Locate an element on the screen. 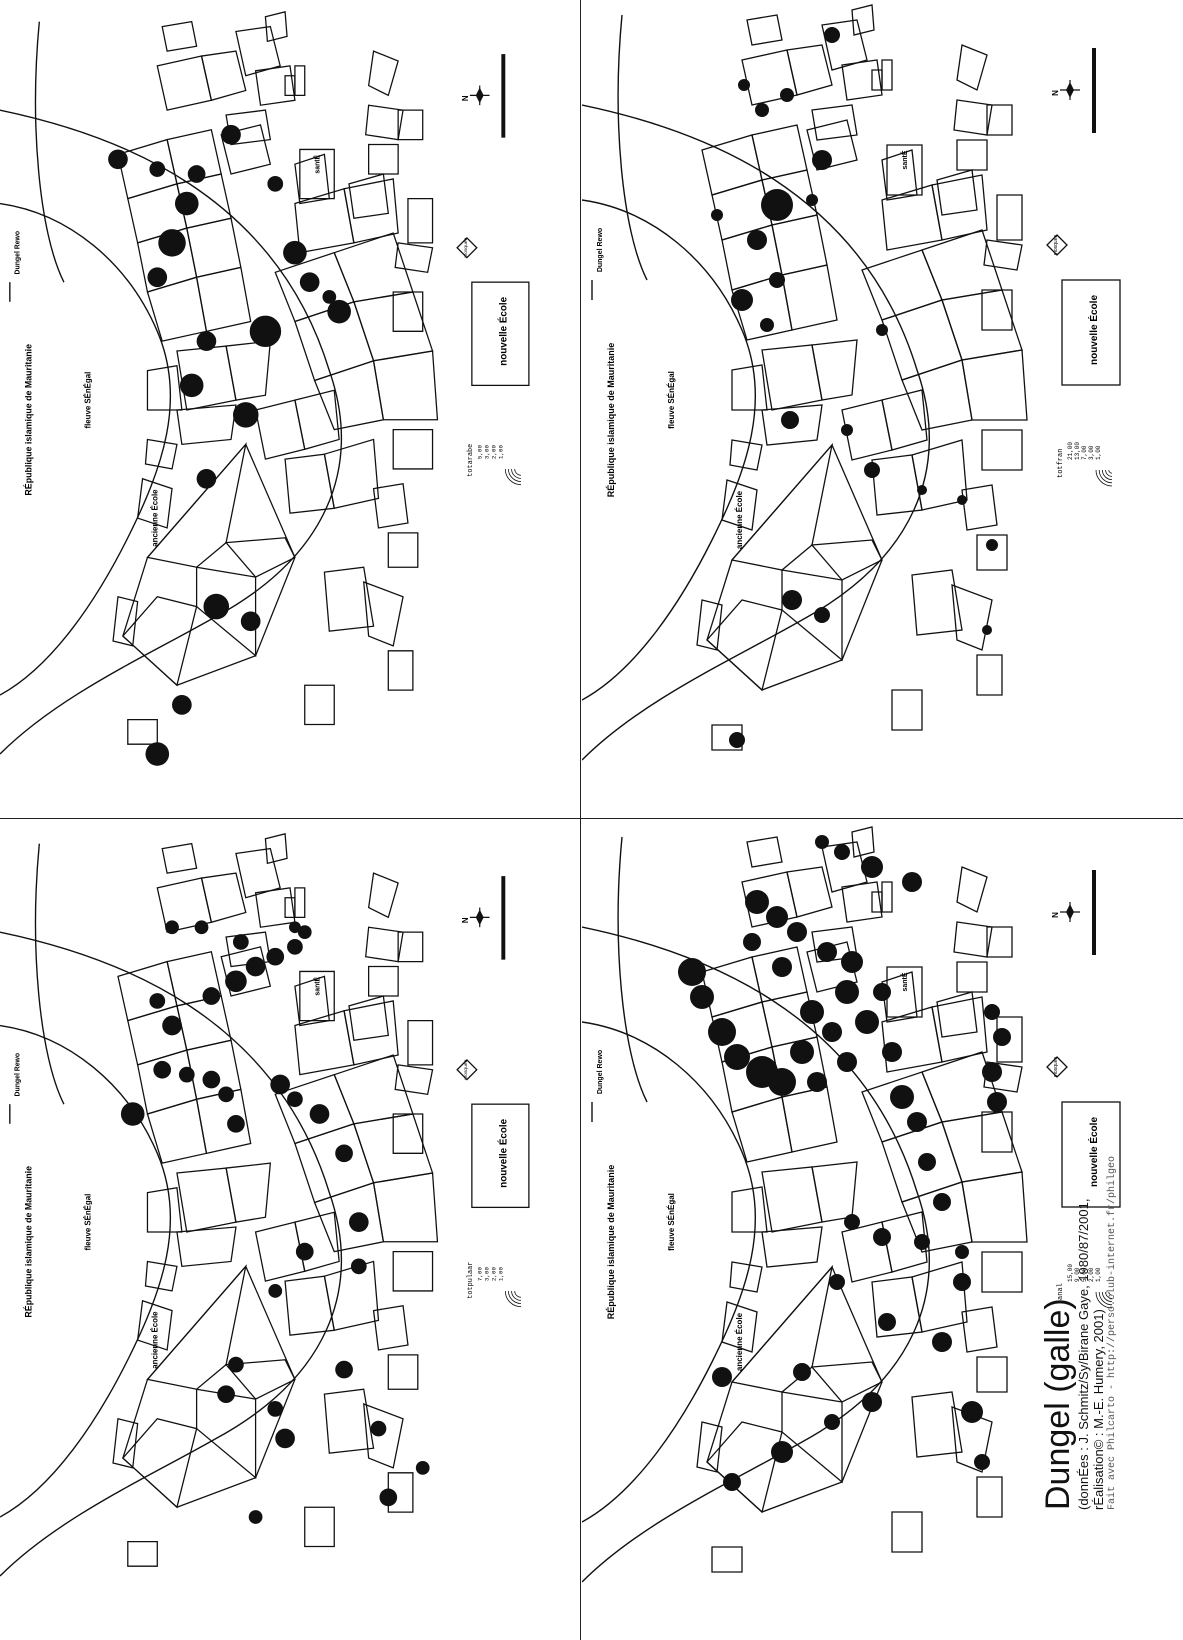 Image resolution: width=1183 pixels, height=1640 pixels. legend-value-label: 2,00 is located at coordinates (493, 452).